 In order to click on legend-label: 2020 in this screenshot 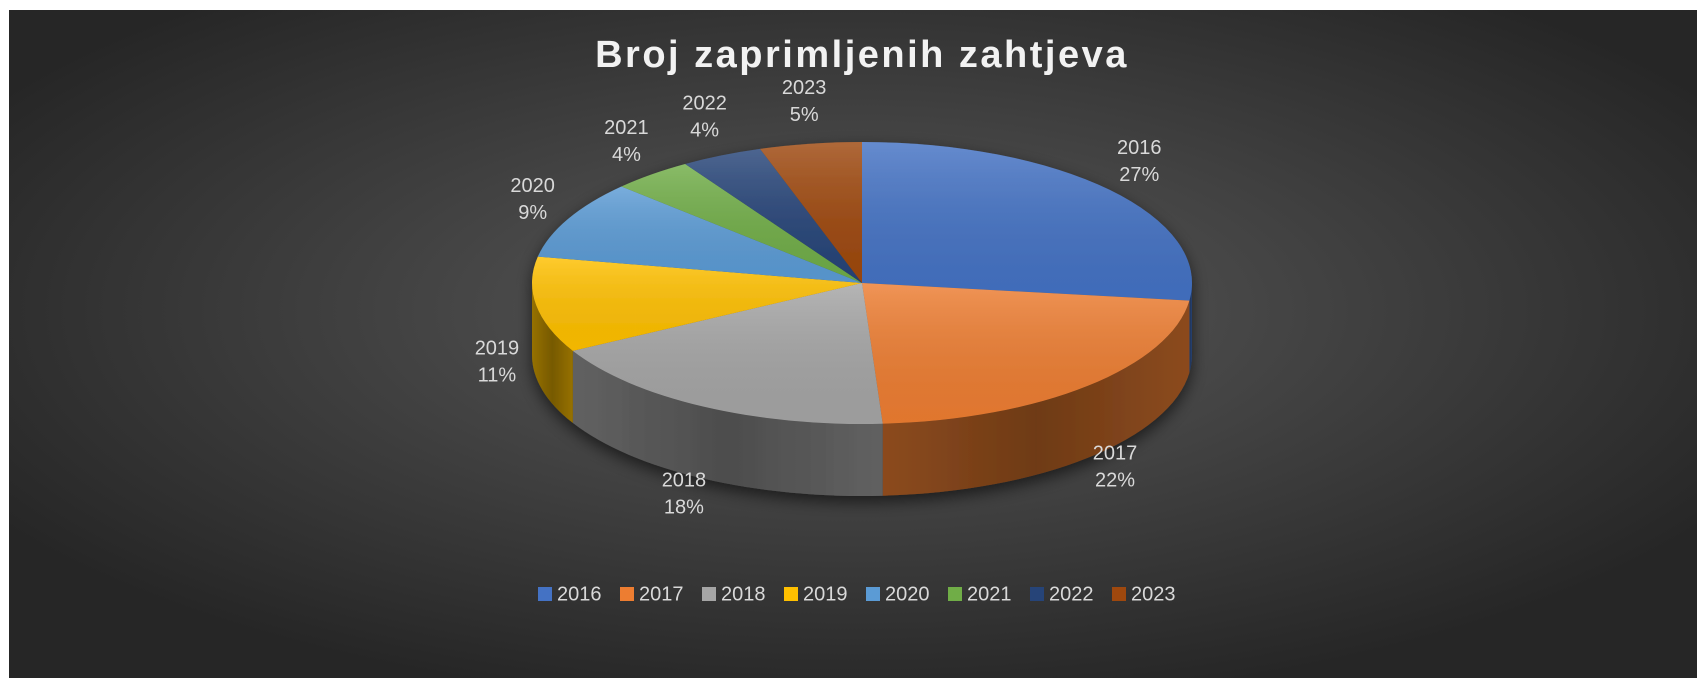, I will do `click(907, 594)`.